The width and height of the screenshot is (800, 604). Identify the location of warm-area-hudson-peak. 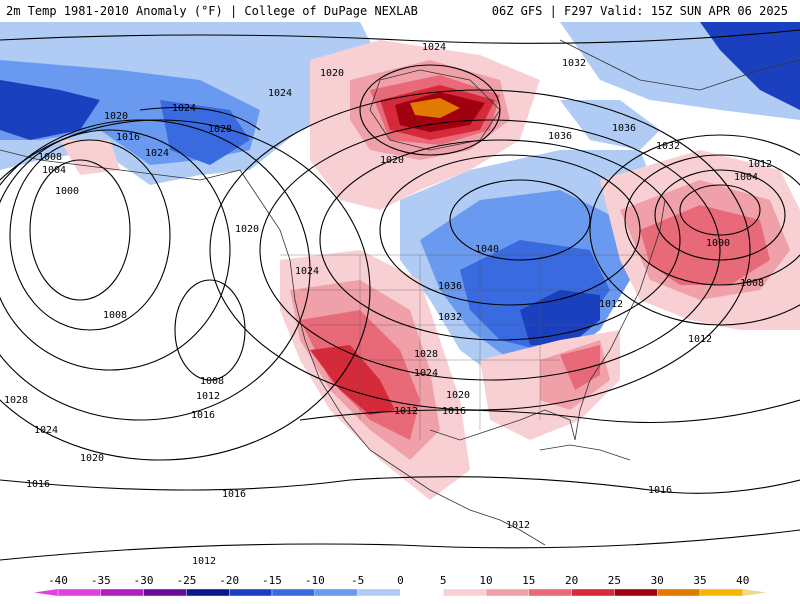
(435, 108).